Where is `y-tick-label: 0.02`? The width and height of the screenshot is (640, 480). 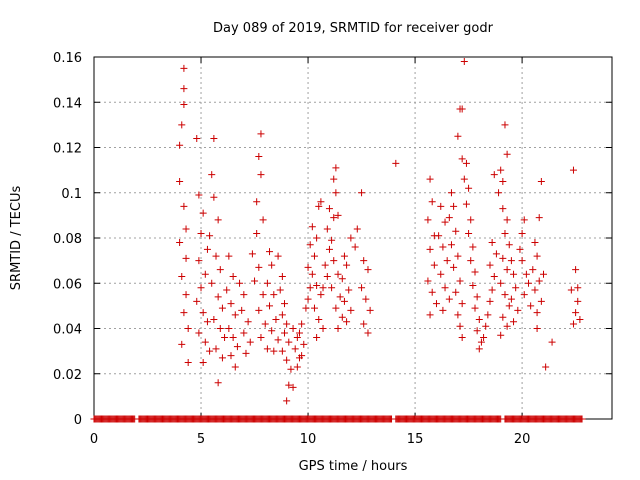 y-tick-label: 0.02 is located at coordinates (67, 375).